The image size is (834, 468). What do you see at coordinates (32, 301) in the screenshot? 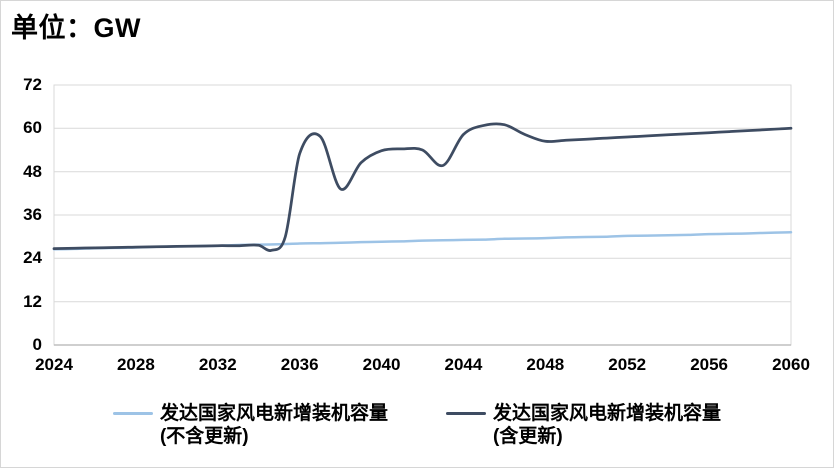
I see `y-tick-label-12: 12` at bounding box center [32, 301].